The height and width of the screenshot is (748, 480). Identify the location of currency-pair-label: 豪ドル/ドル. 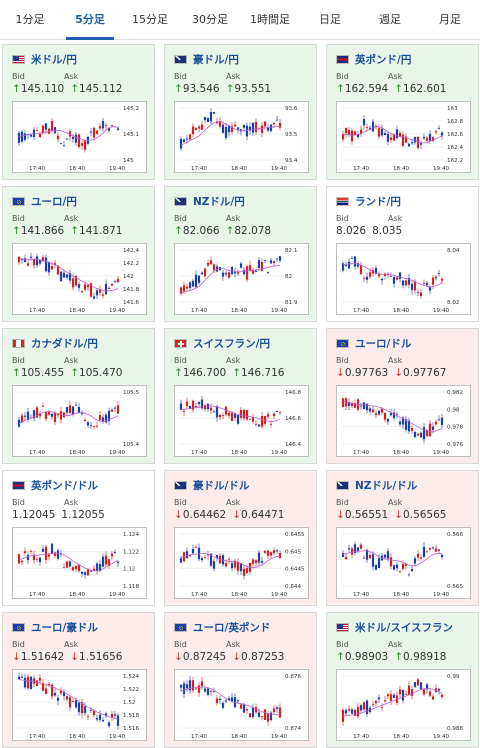
(221, 485).